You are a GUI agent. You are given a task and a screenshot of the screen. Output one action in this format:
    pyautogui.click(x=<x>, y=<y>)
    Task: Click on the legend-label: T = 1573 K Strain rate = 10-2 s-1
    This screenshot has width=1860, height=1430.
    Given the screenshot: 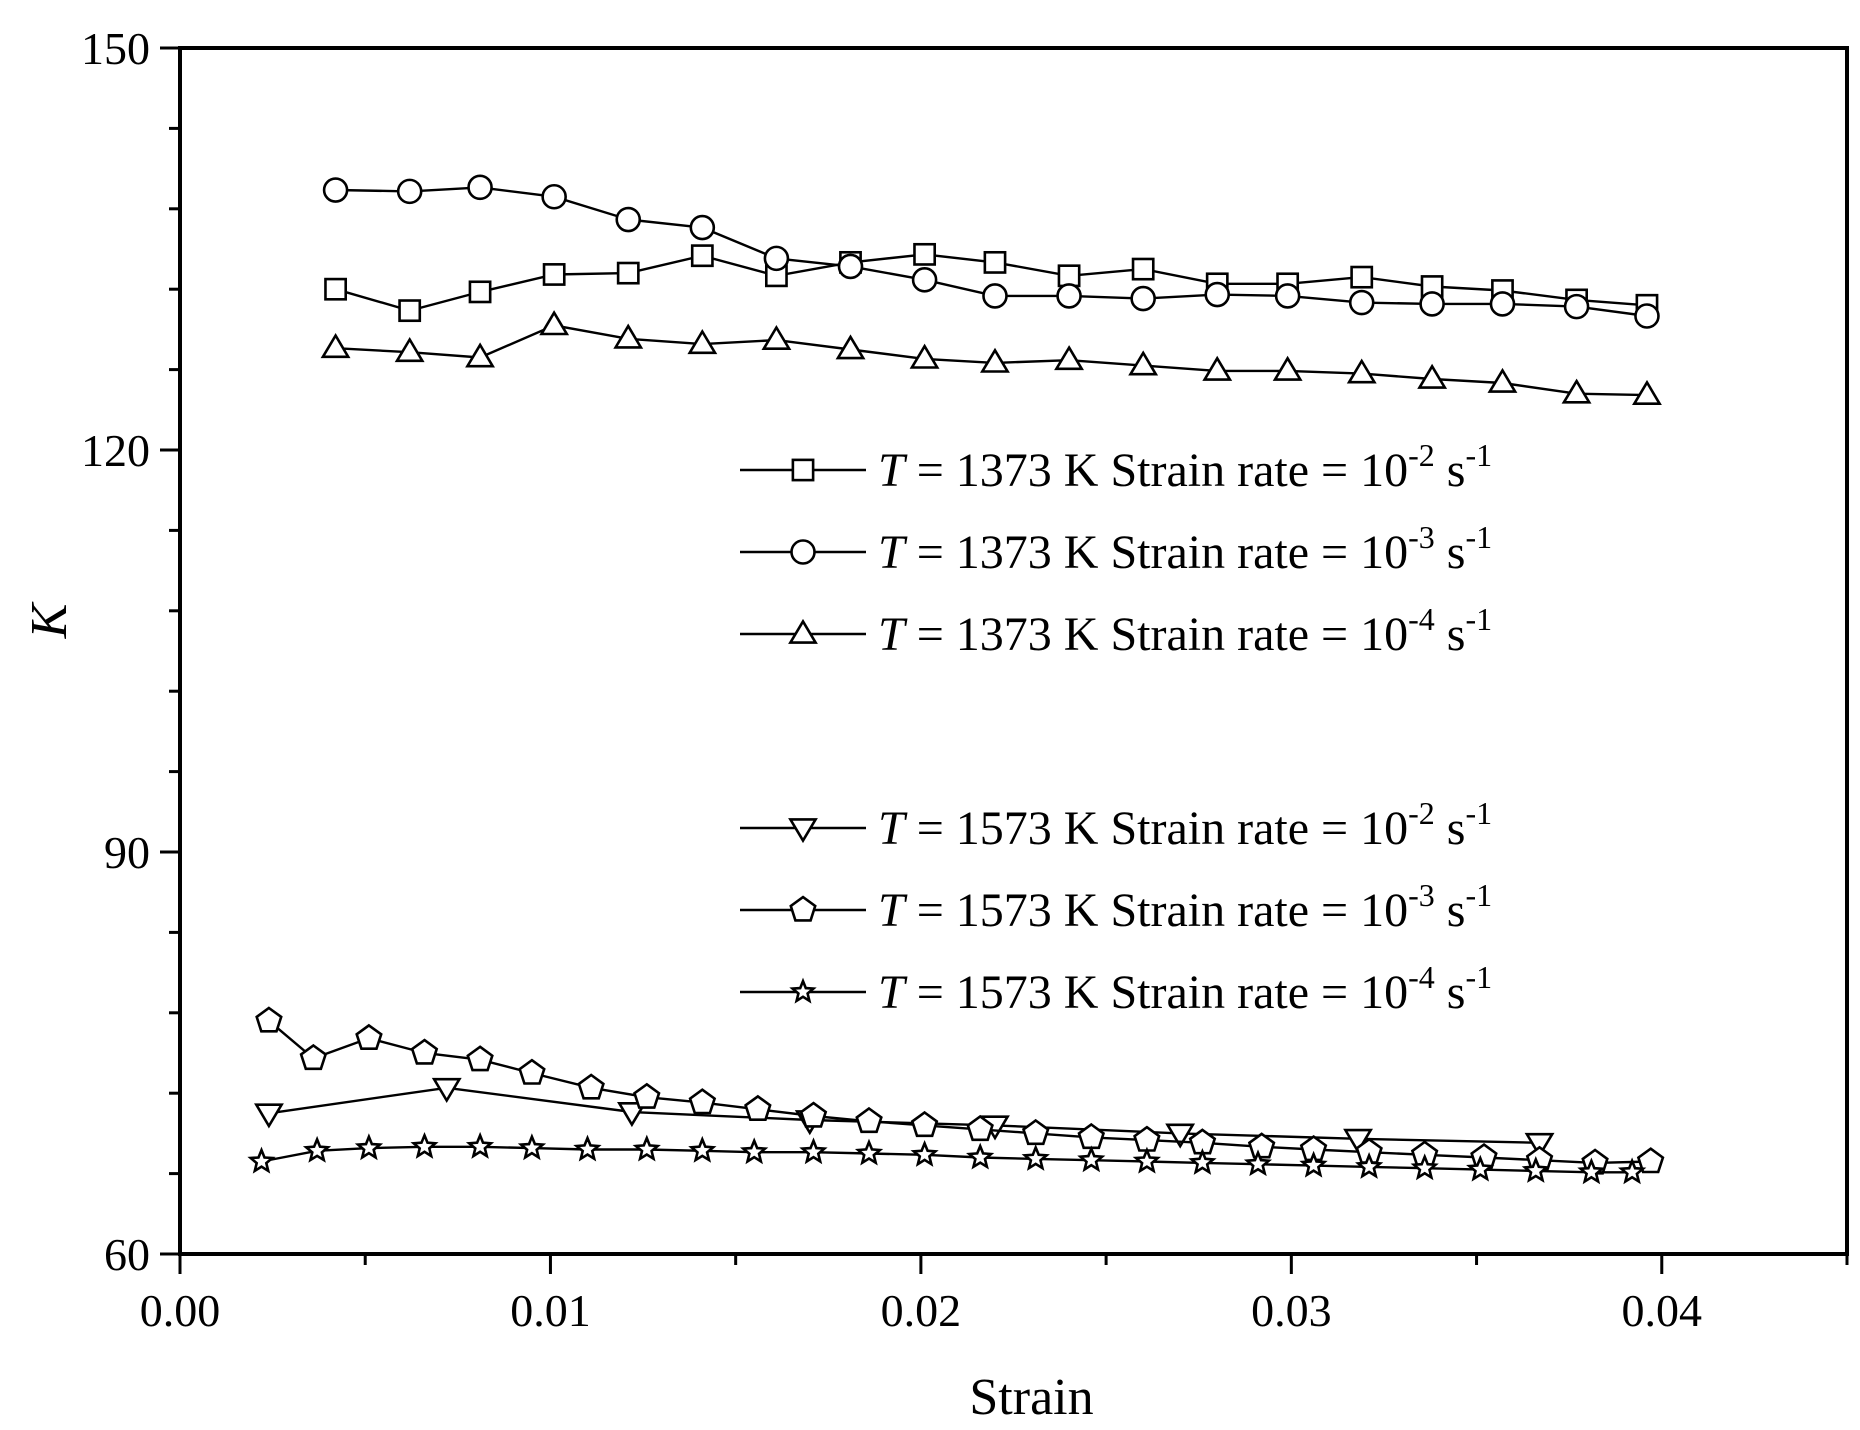 What is the action you would take?
    pyautogui.click(x=1185, y=825)
    